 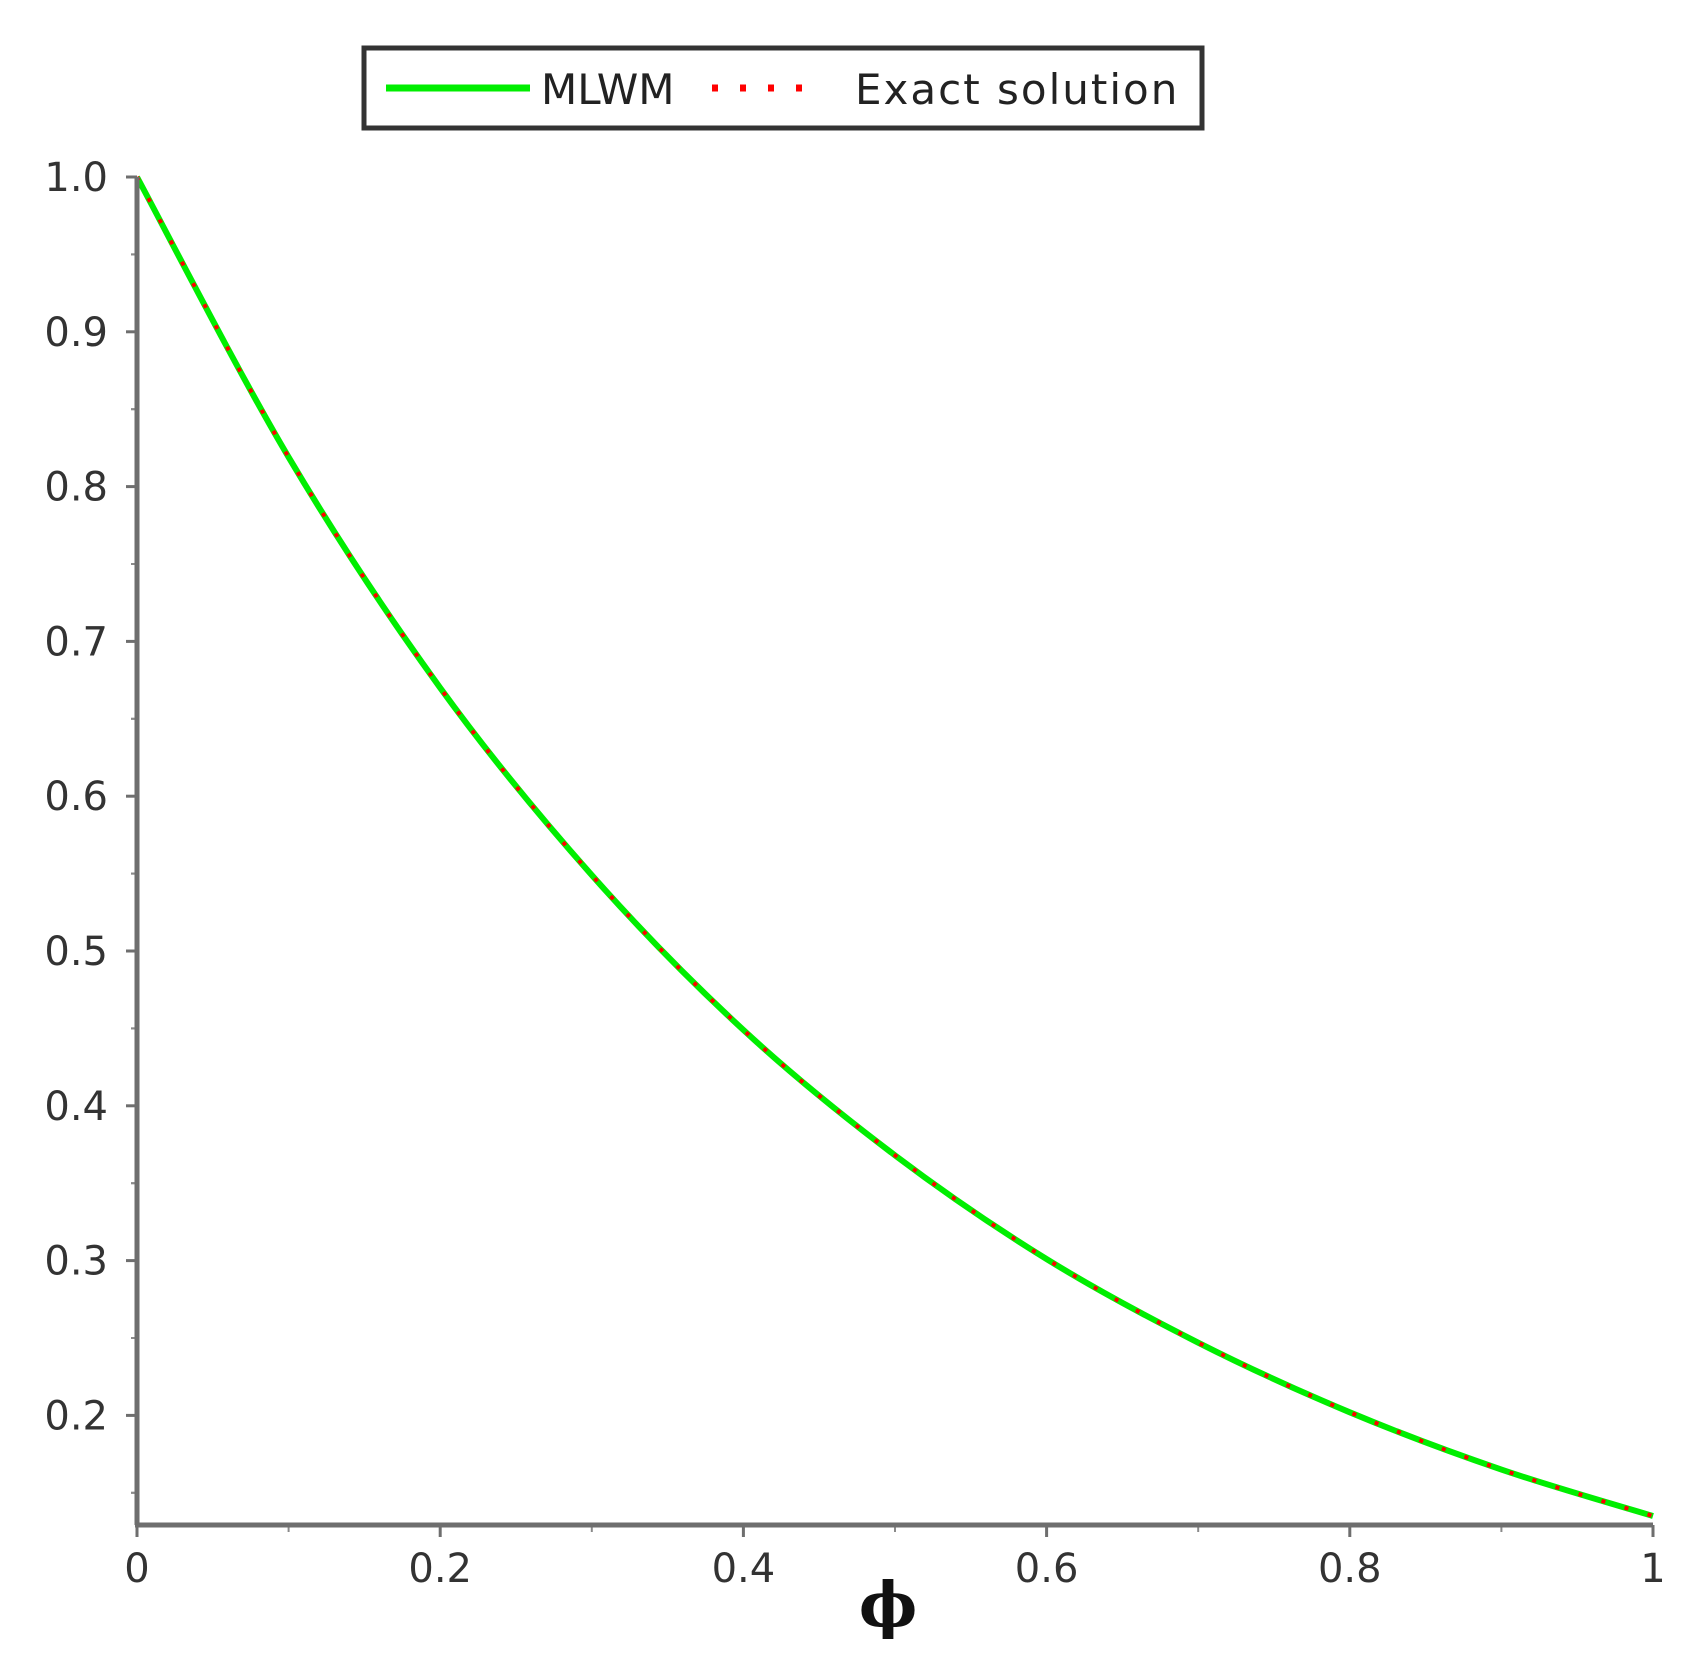 What do you see at coordinates (1017, 89) in the screenshot?
I see `legend-label-exact-solution: Exact solution` at bounding box center [1017, 89].